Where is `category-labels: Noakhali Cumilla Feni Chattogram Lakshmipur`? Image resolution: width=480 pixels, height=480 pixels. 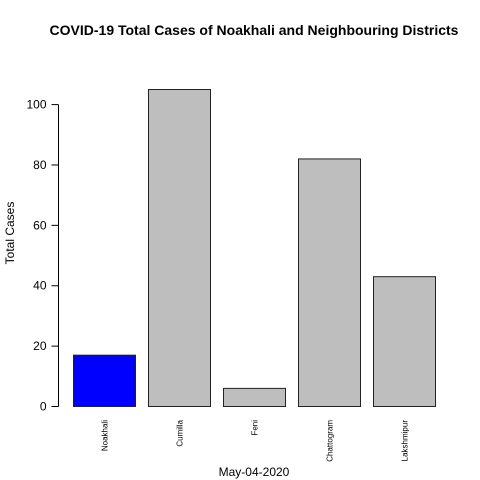
category-labels: Noakhali Cumilla Feni Chattogram Lakshmipur is located at coordinates (255, 440).